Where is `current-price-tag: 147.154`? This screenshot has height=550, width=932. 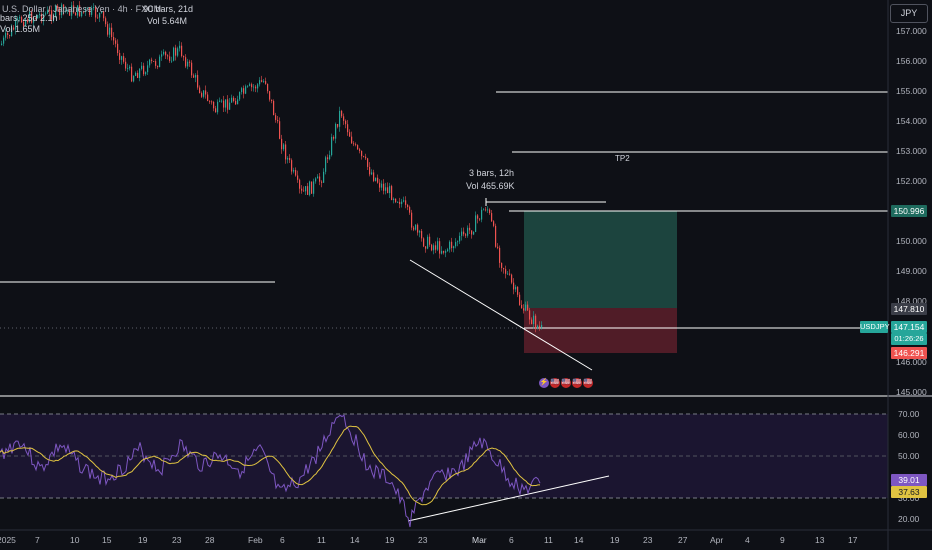 current-price-tag: 147.154 is located at coordinates (909, 327).